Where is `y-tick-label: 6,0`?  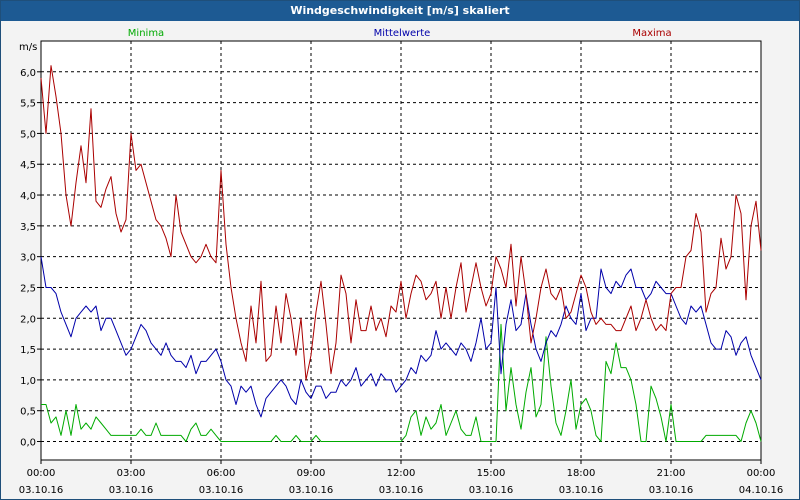 y-tick-label: 6,0 is located at coordinates (28, 73).